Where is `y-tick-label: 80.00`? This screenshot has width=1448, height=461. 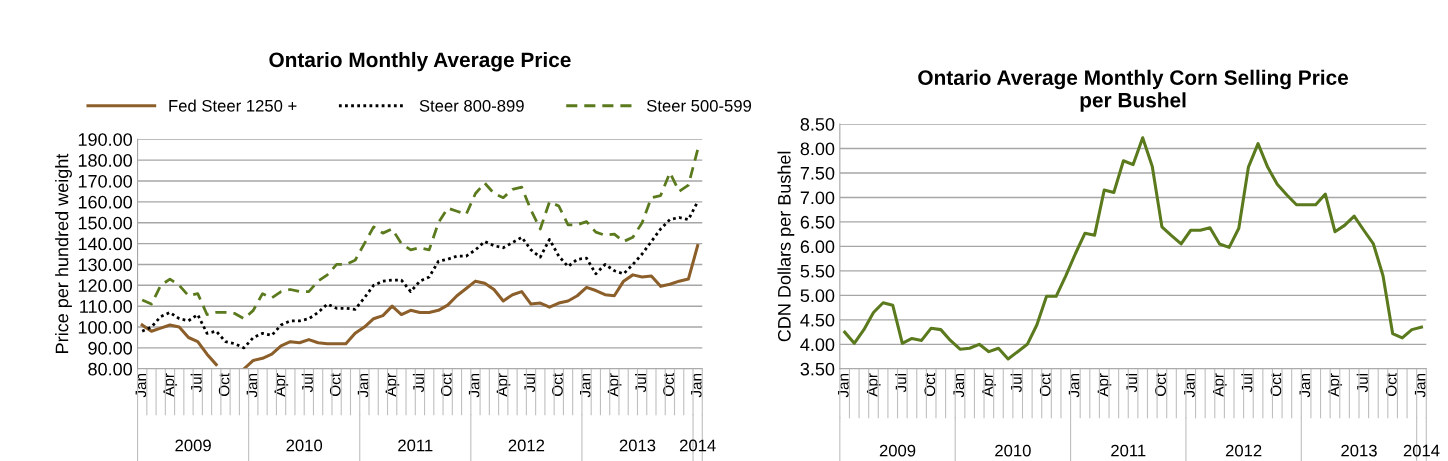
y-tick-label: 80.00 is located at coordinates (110, 369).